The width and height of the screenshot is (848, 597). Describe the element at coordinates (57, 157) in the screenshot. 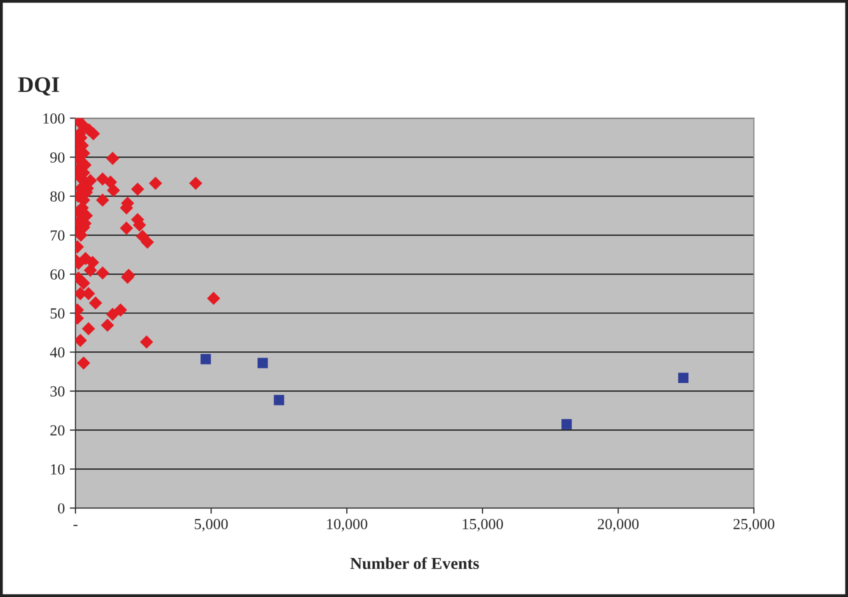

I see `y-tick-label: 90` at that location.